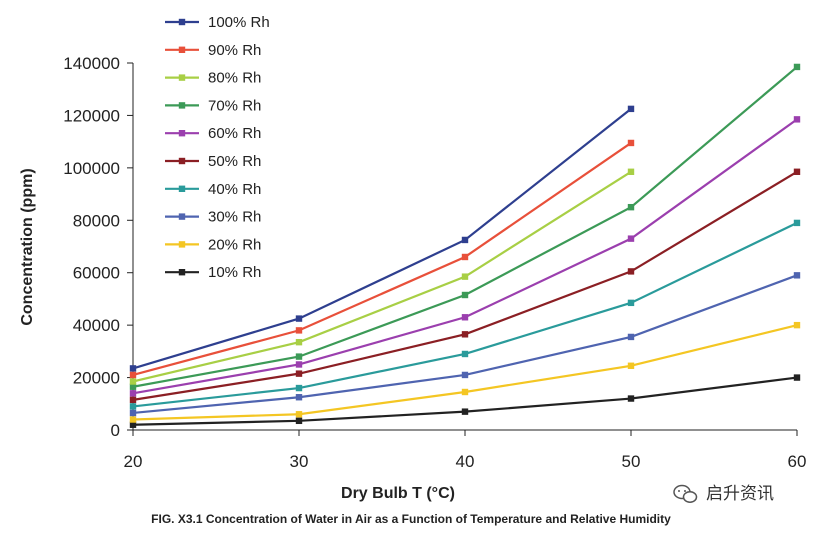 The width and height of the screenshot is (815, 533). I want to click on legend-label: 50% Rh, so click(234, 161).